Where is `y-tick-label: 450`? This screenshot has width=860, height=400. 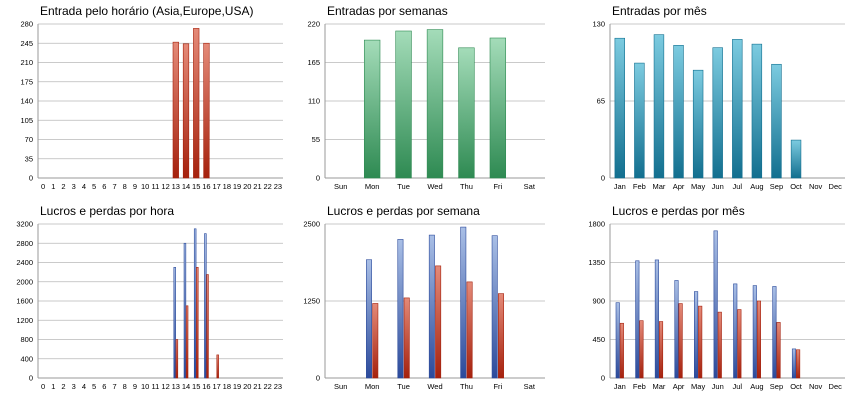
y-tick-label: 450 is located at coordinates (598, 339).